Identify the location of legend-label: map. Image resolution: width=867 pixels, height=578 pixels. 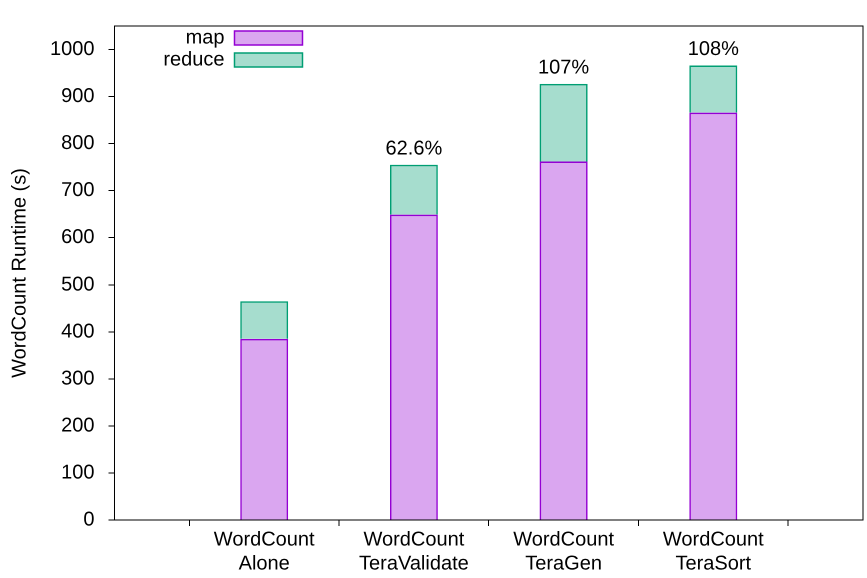
(205, 37).